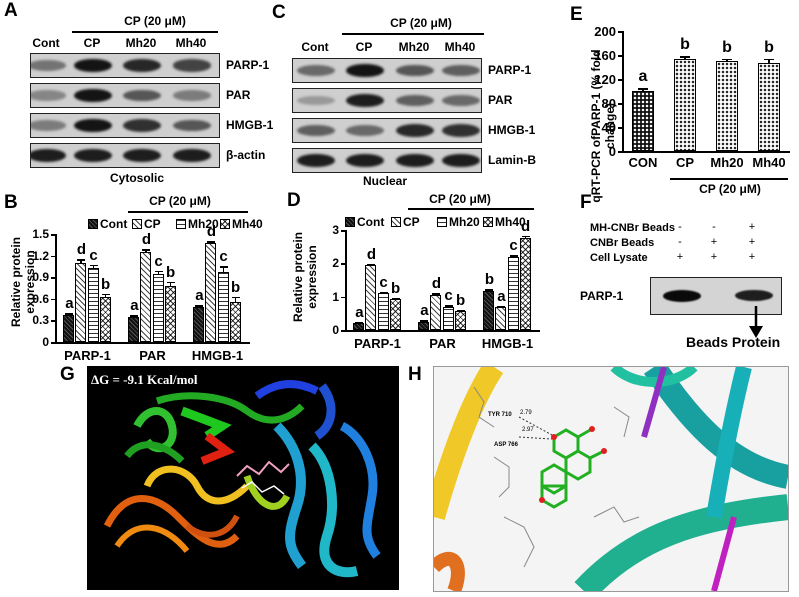 Image resolution: width=799 pixels, height=597 pixels. Describe the element at coordinates (460, 199) in the screenshot. I see `cp-group-label-d: CP (20 μM)` at that location.